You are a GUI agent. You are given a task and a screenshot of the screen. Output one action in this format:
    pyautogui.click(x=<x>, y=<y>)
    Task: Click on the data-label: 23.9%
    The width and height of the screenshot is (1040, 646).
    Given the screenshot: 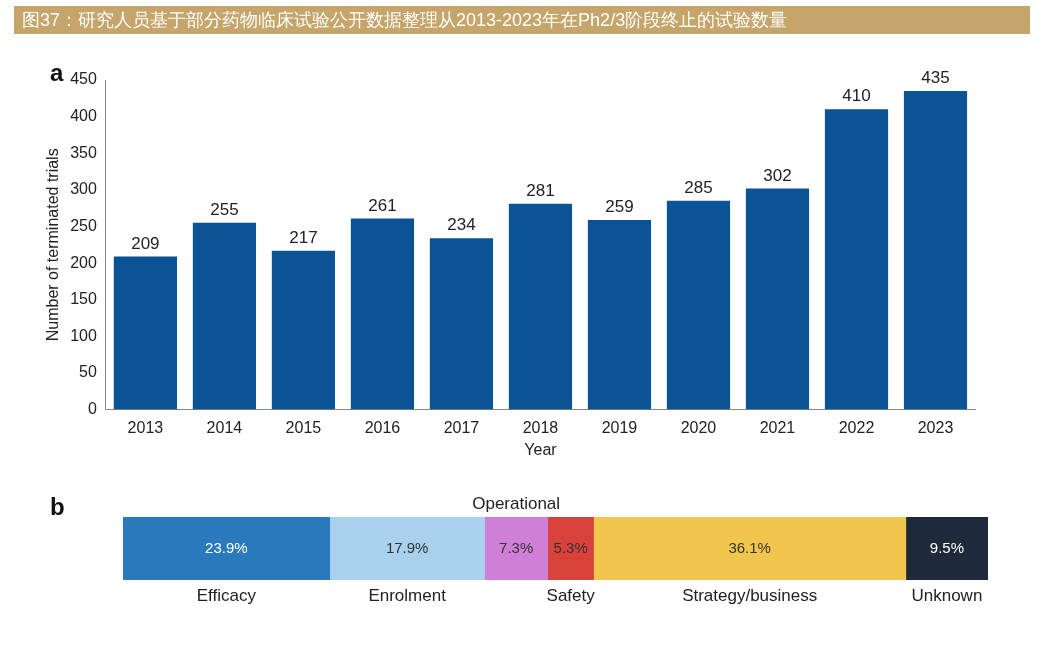 What is the action you would take?
    pyautogui.click(x=226, y=547)
    